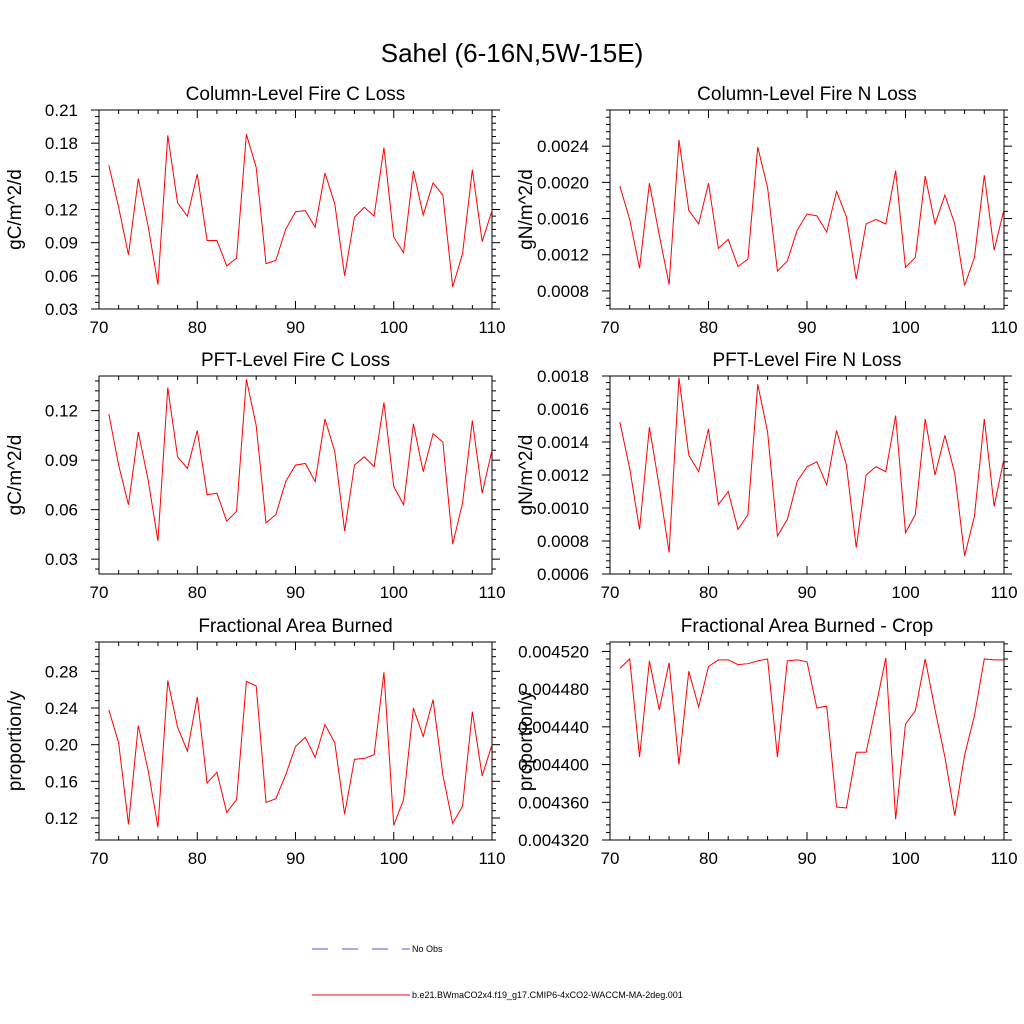 The image size is (1024, 1024). Describe the element at coordinates (553, 727) in the screenshot. I see `y-tick-label: 0.004440` at that location.